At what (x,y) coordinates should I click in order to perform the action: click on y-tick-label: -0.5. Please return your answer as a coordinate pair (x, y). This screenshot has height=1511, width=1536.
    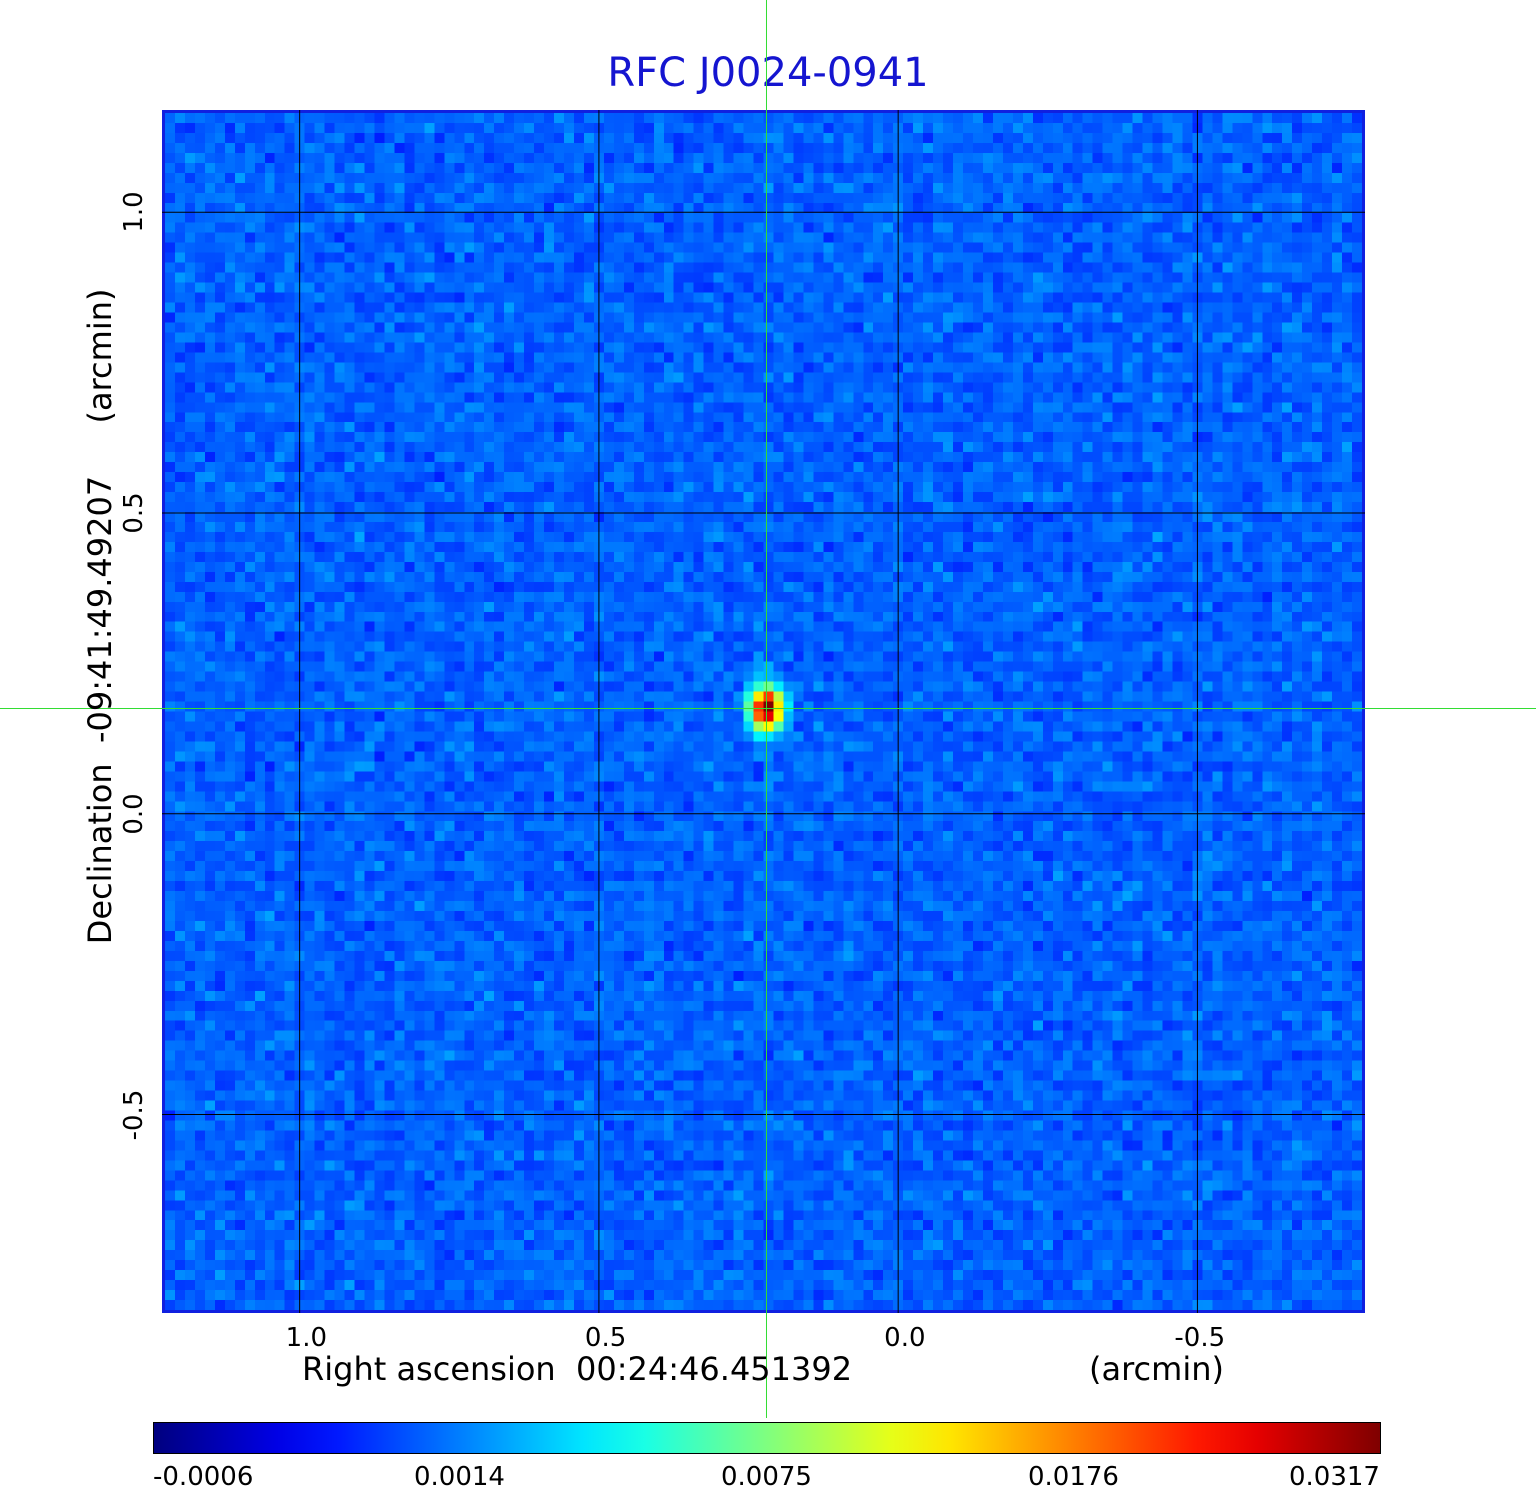
    Looking at the image, I should click on (134, 1114).